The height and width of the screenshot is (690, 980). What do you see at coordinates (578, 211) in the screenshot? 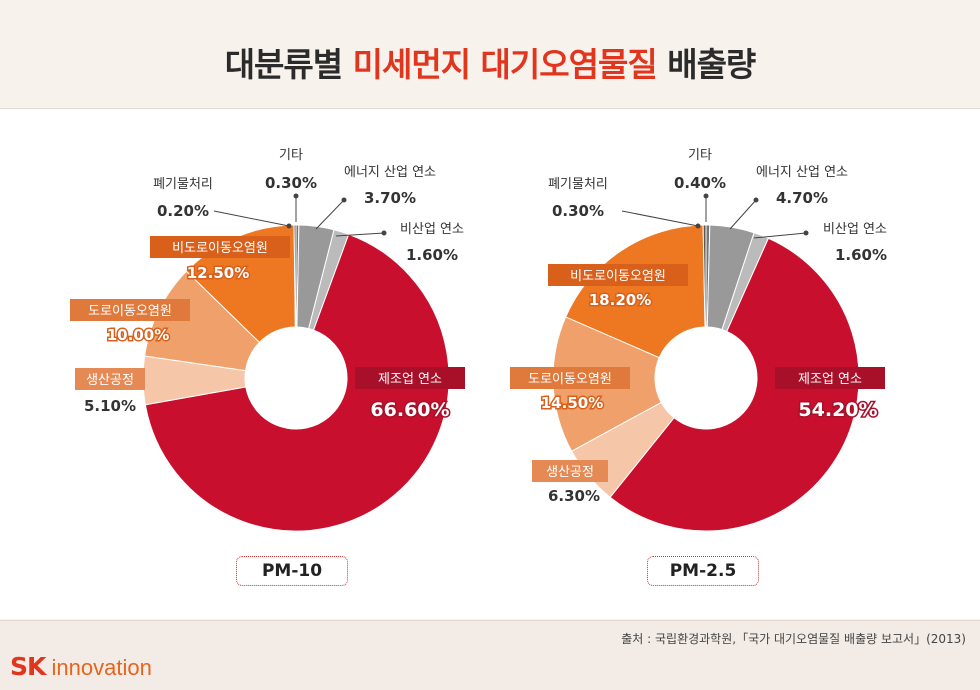
I see `pm25-waste-value: 0.30%` at bounding box center [578, 211].